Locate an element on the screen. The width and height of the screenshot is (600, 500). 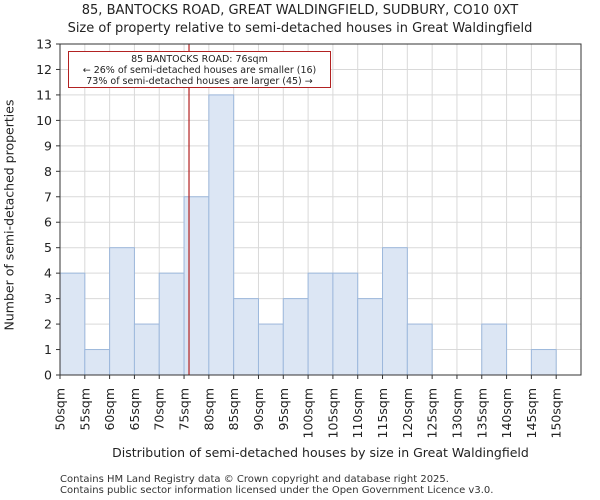
x-tick-label: 60sqm is located at coordinates (109, 409).